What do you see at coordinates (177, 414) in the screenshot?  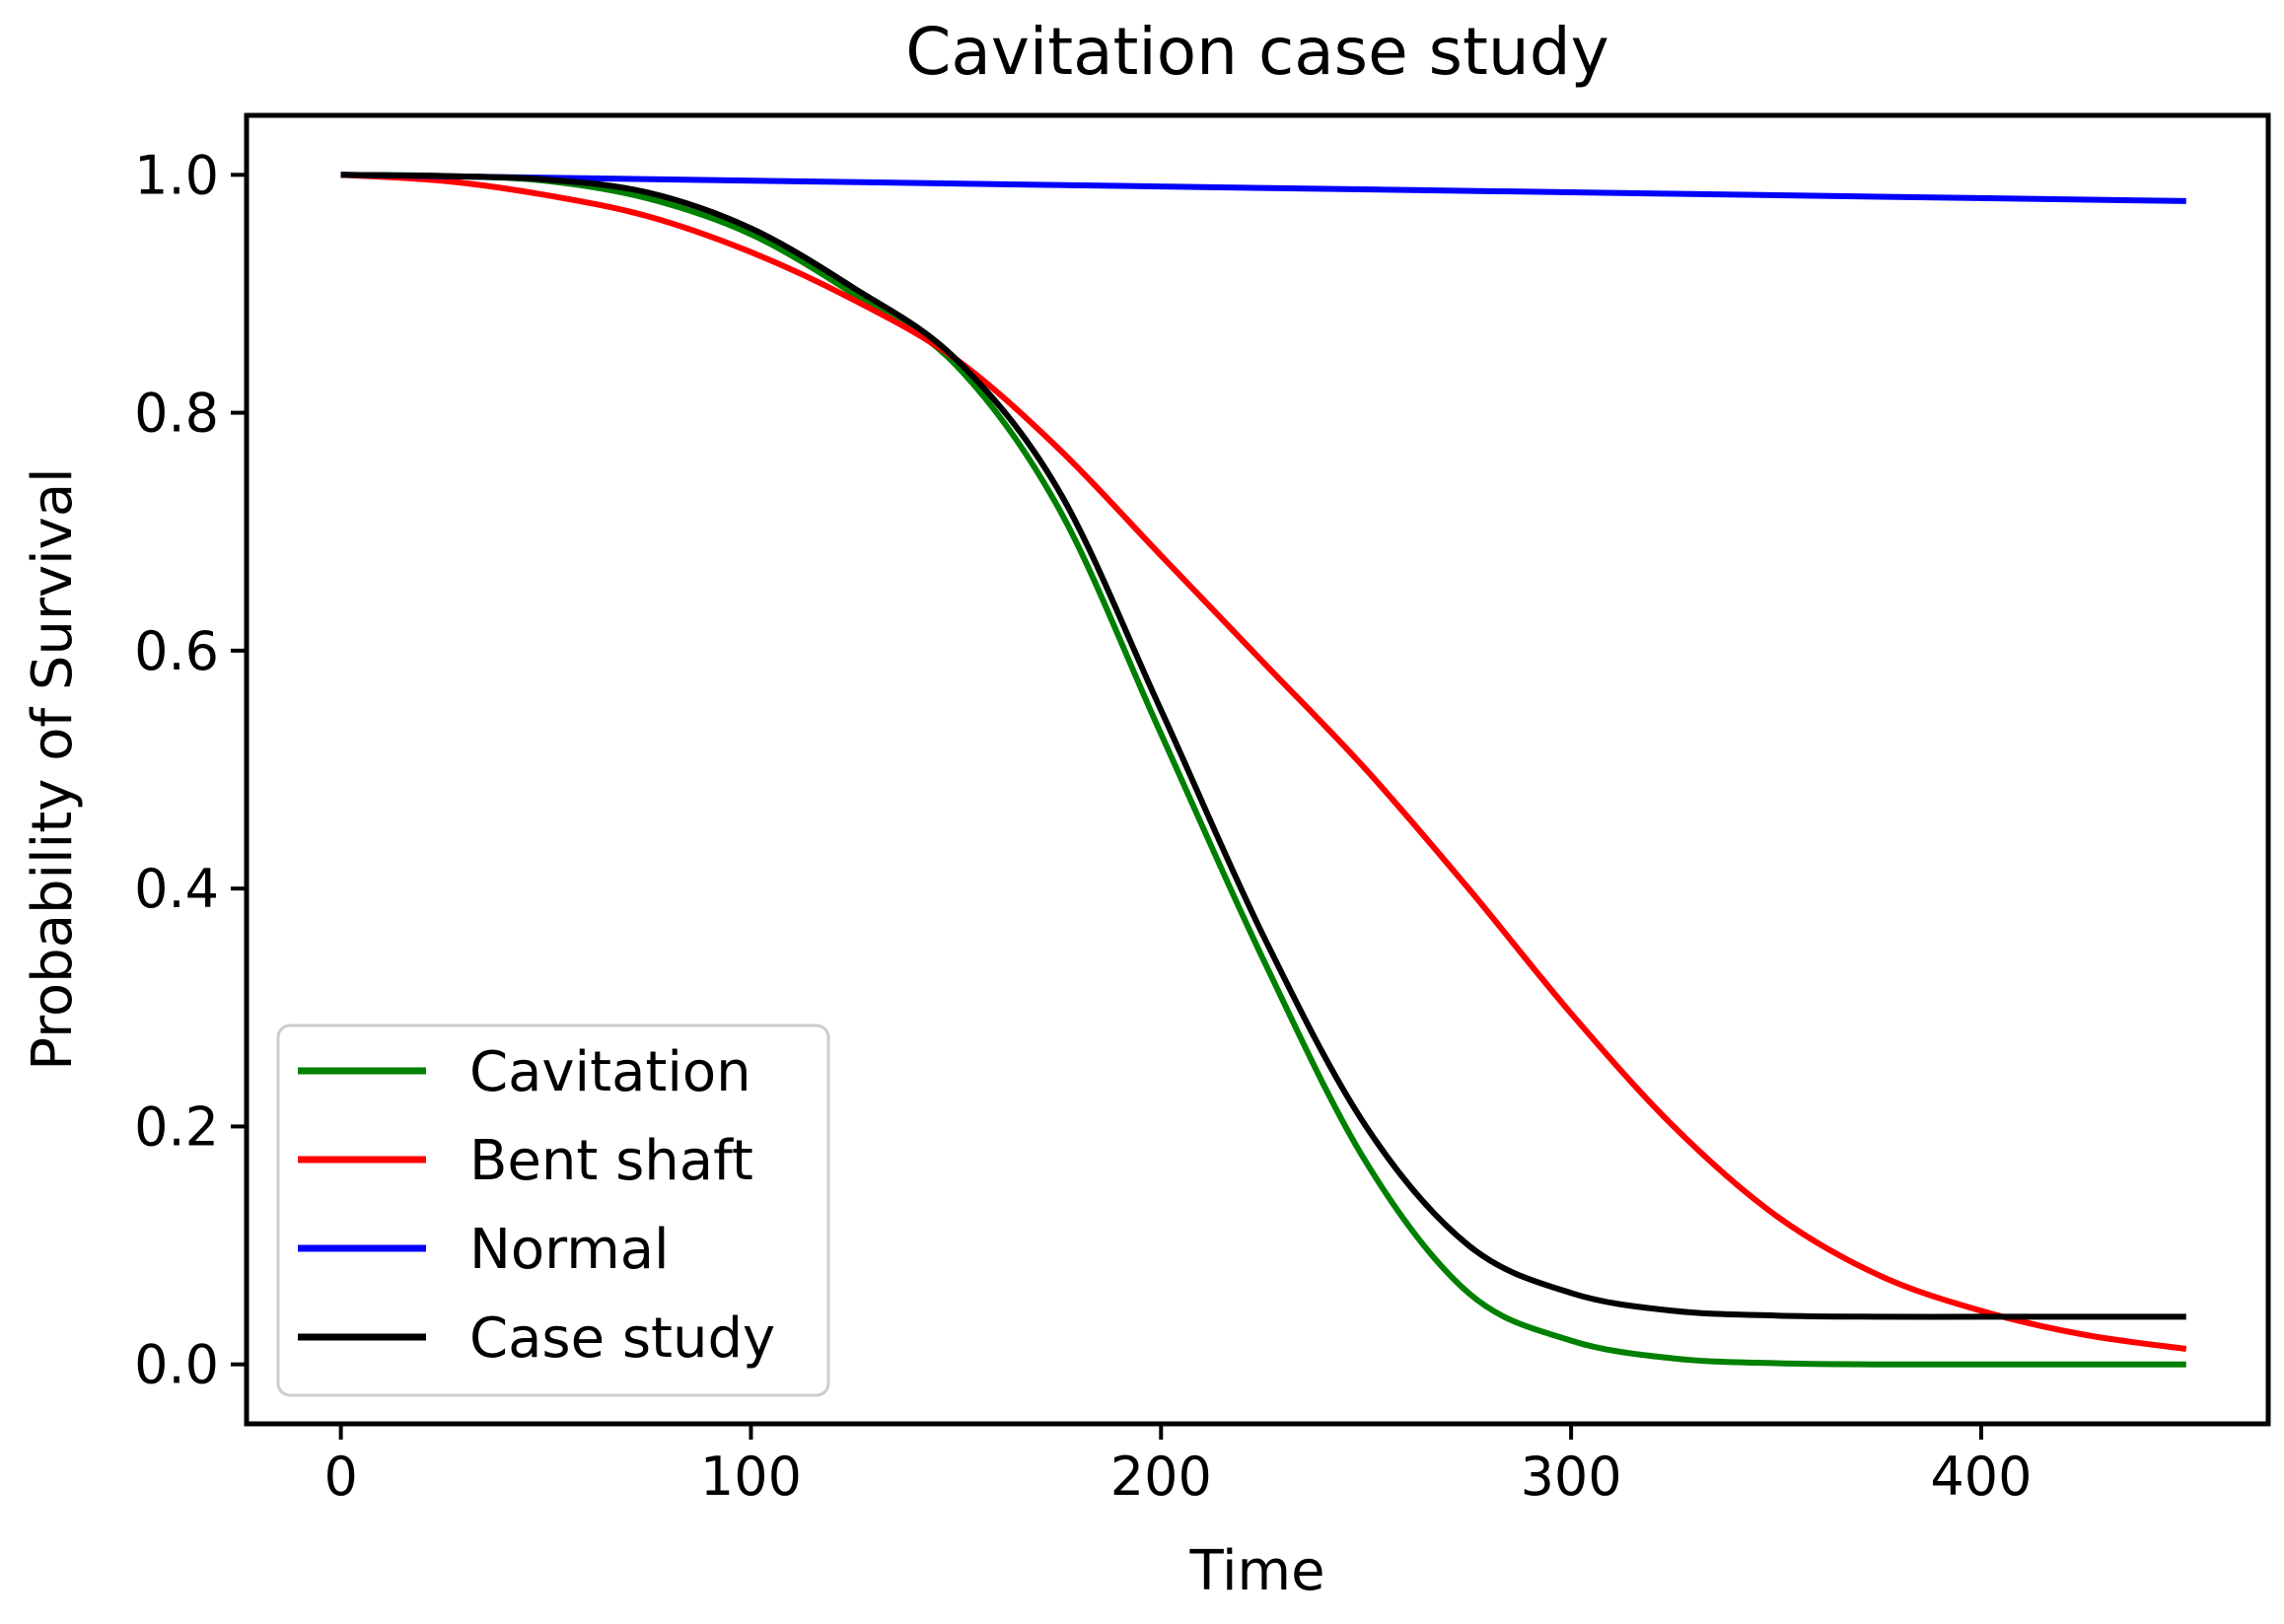 I see `y-tick-label: 0.8` at bounding box center [177, 414].